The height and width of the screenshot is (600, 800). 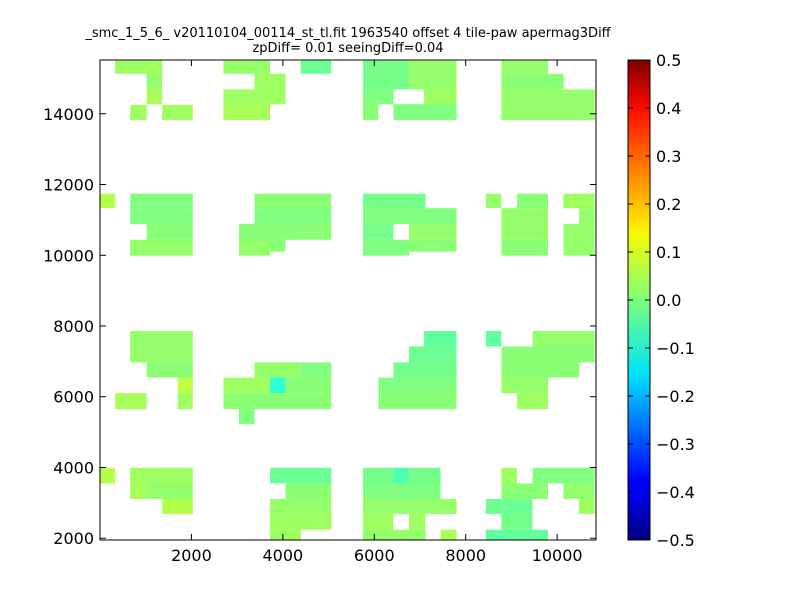 I want to click on y-tick-label-4: 10000, so click(x=68, y=255).